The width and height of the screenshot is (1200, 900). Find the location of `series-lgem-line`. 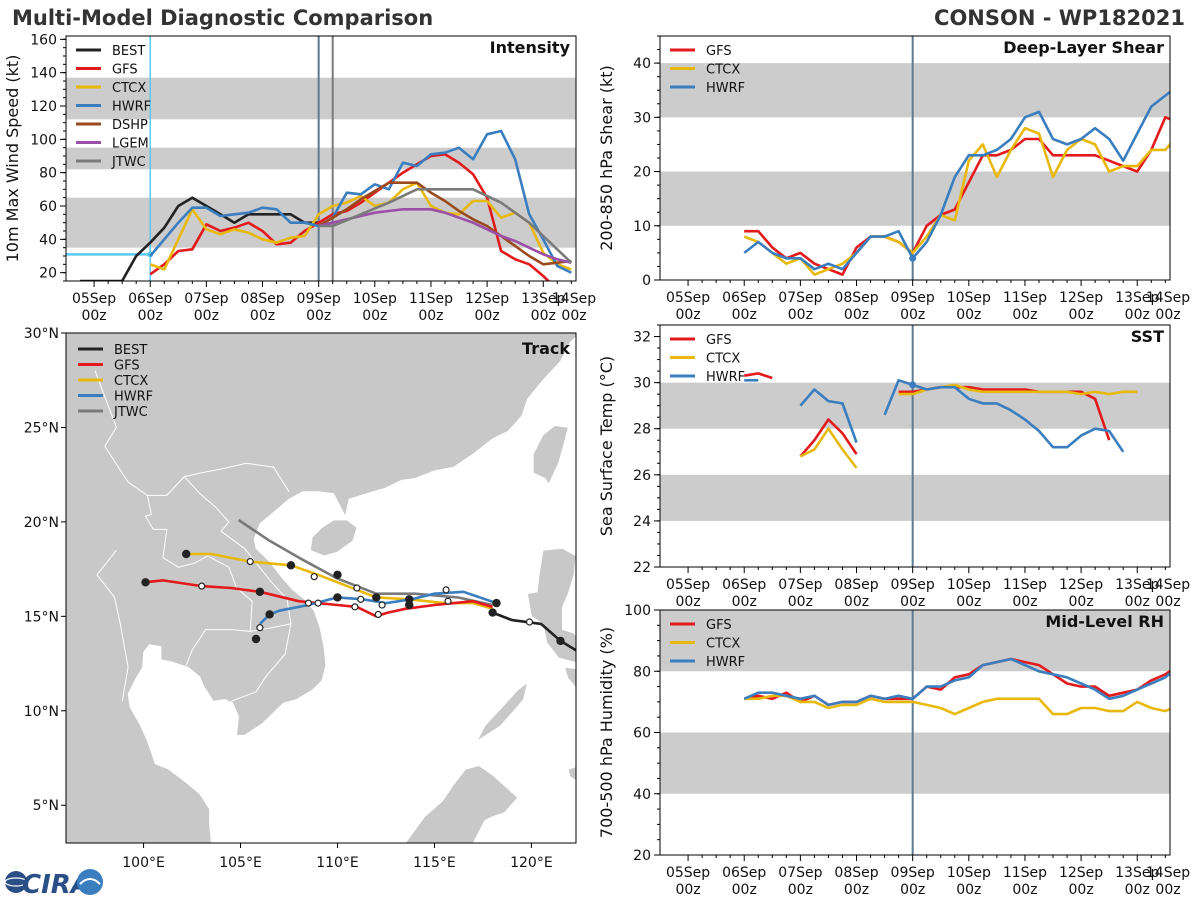

series-lgem-line is located at coordinates (445, 236).